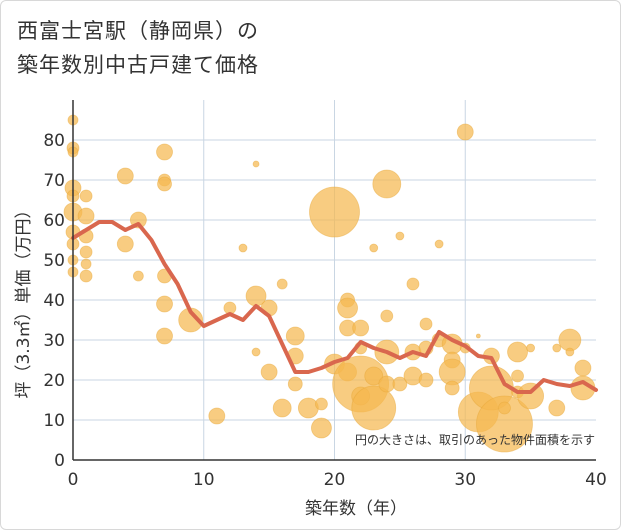 The width and height of the screenshot is (621, 530). Describe the element at coordinates (138, 48) in the screenshot. I see `chart-title: 西富士宮駅（静岡県）の 築年数別中古戸建て価格` at that location.